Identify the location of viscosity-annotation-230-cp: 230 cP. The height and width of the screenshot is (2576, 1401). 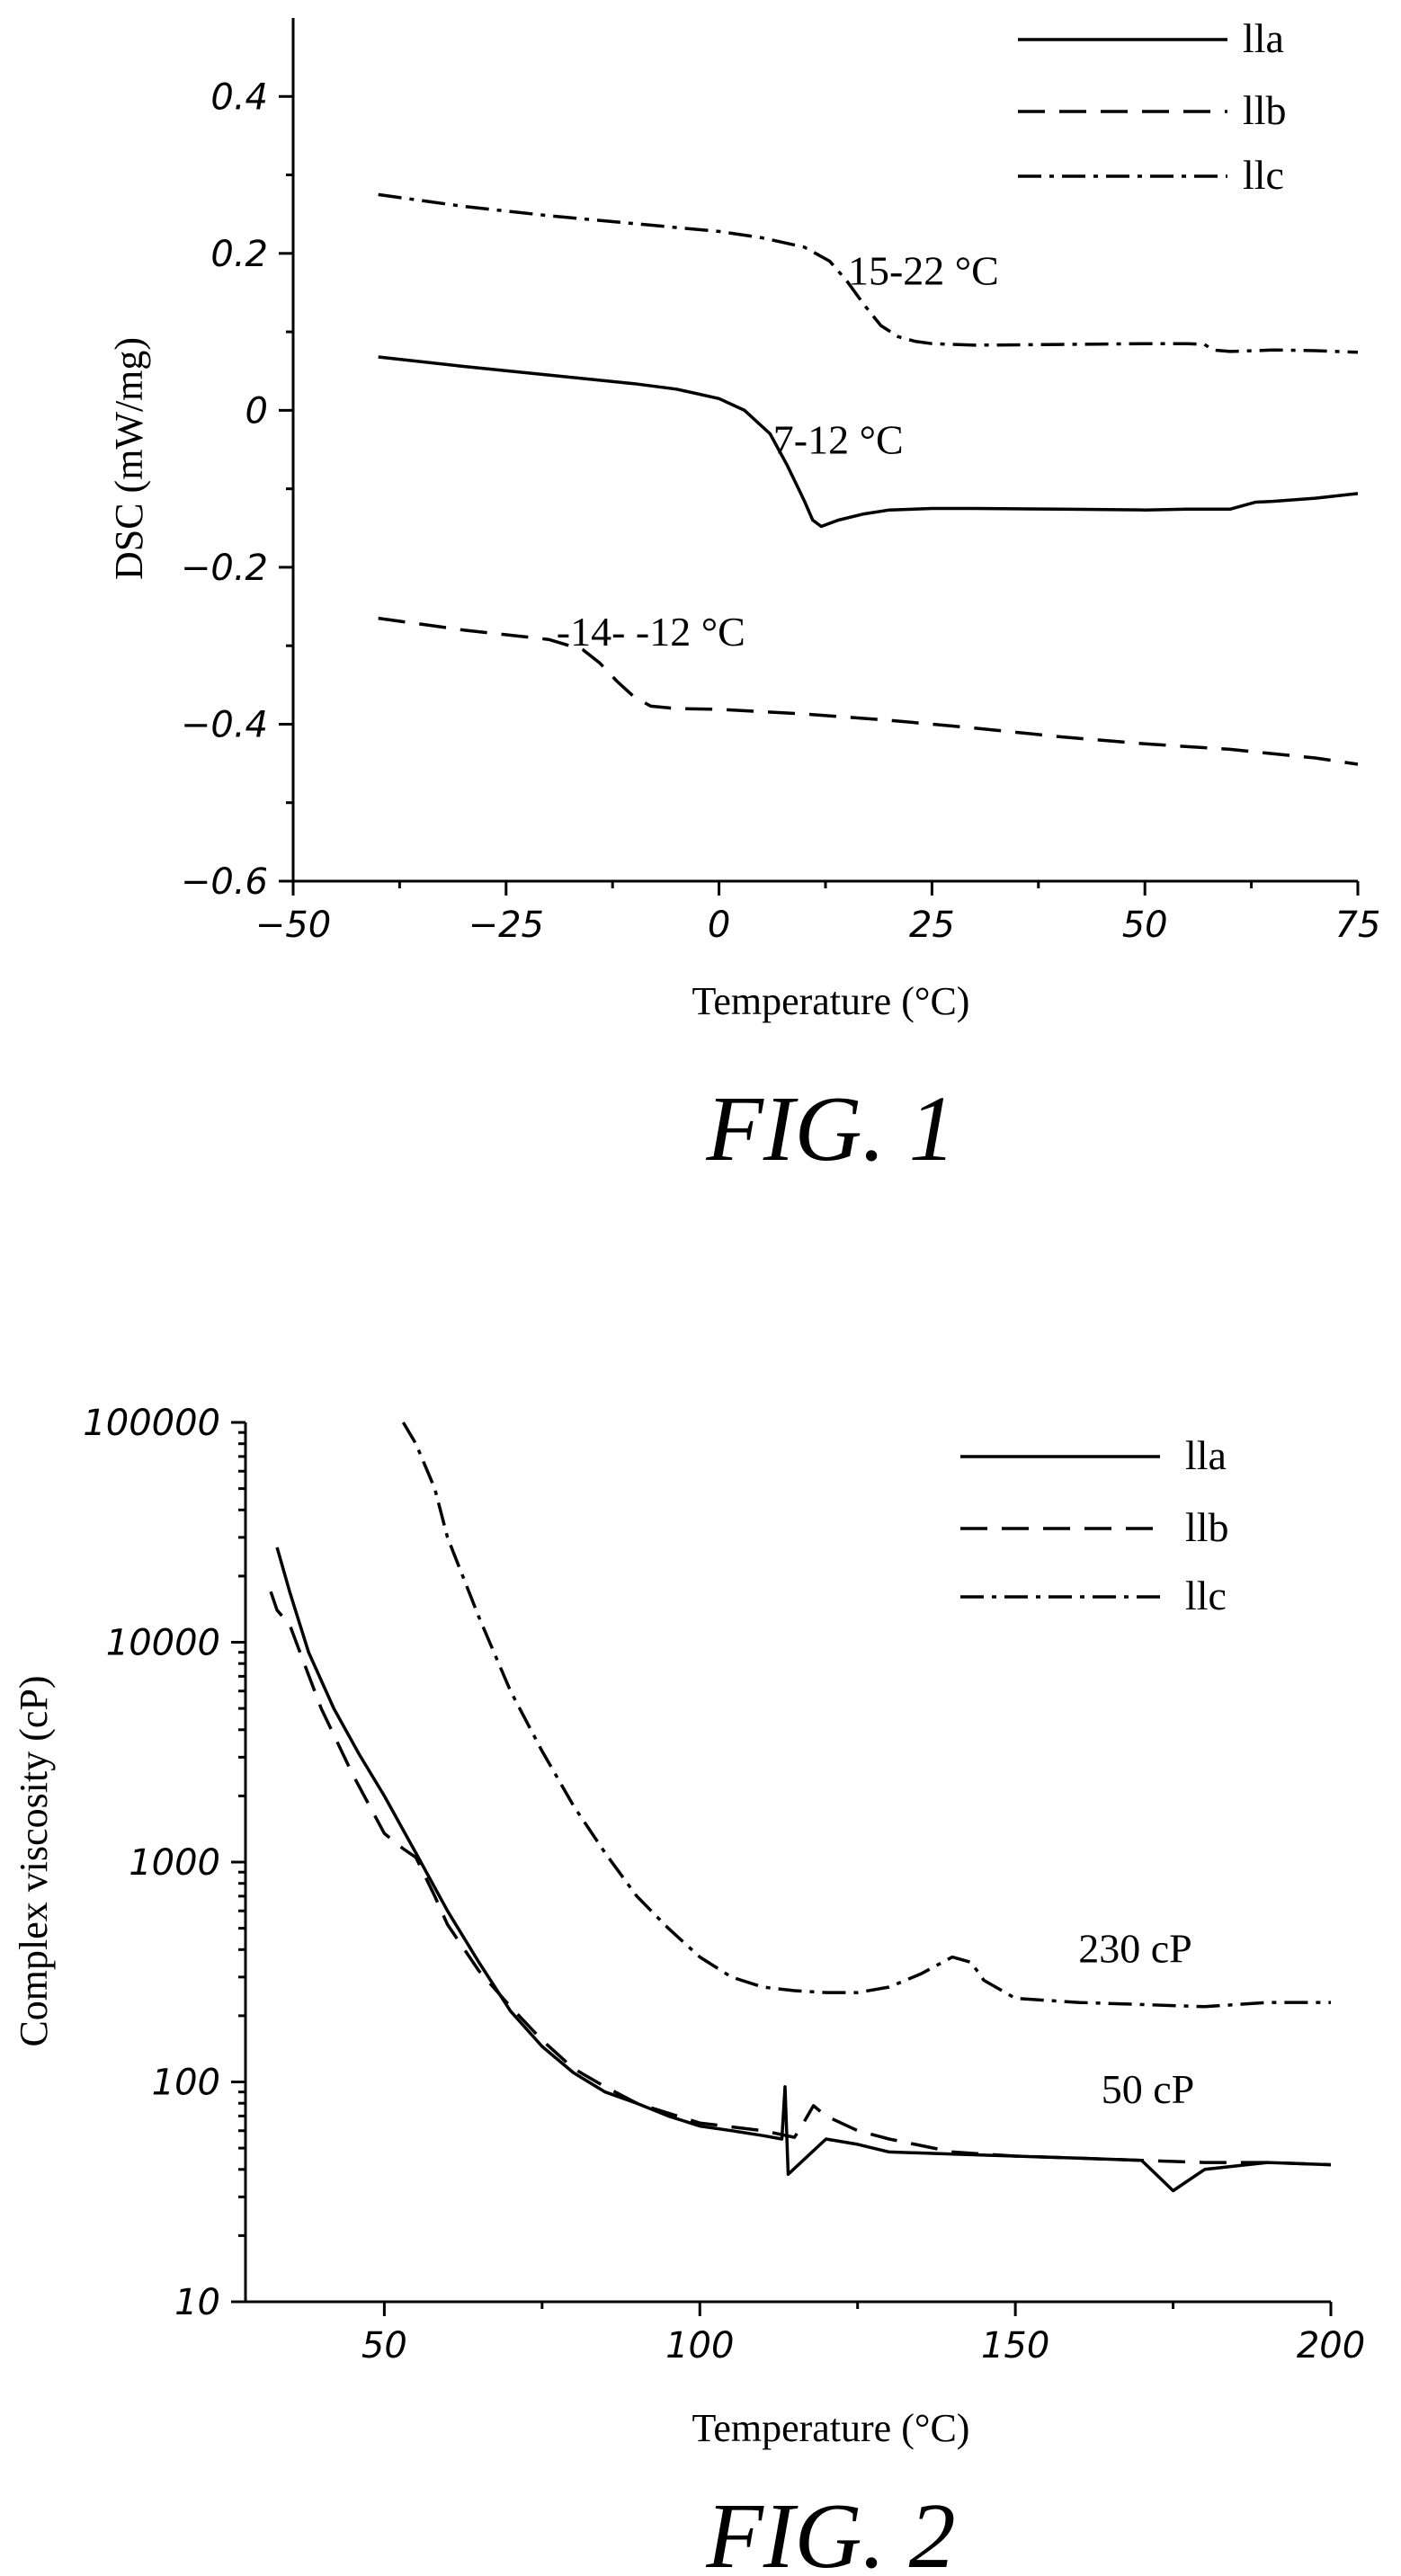
(1135, 1948).